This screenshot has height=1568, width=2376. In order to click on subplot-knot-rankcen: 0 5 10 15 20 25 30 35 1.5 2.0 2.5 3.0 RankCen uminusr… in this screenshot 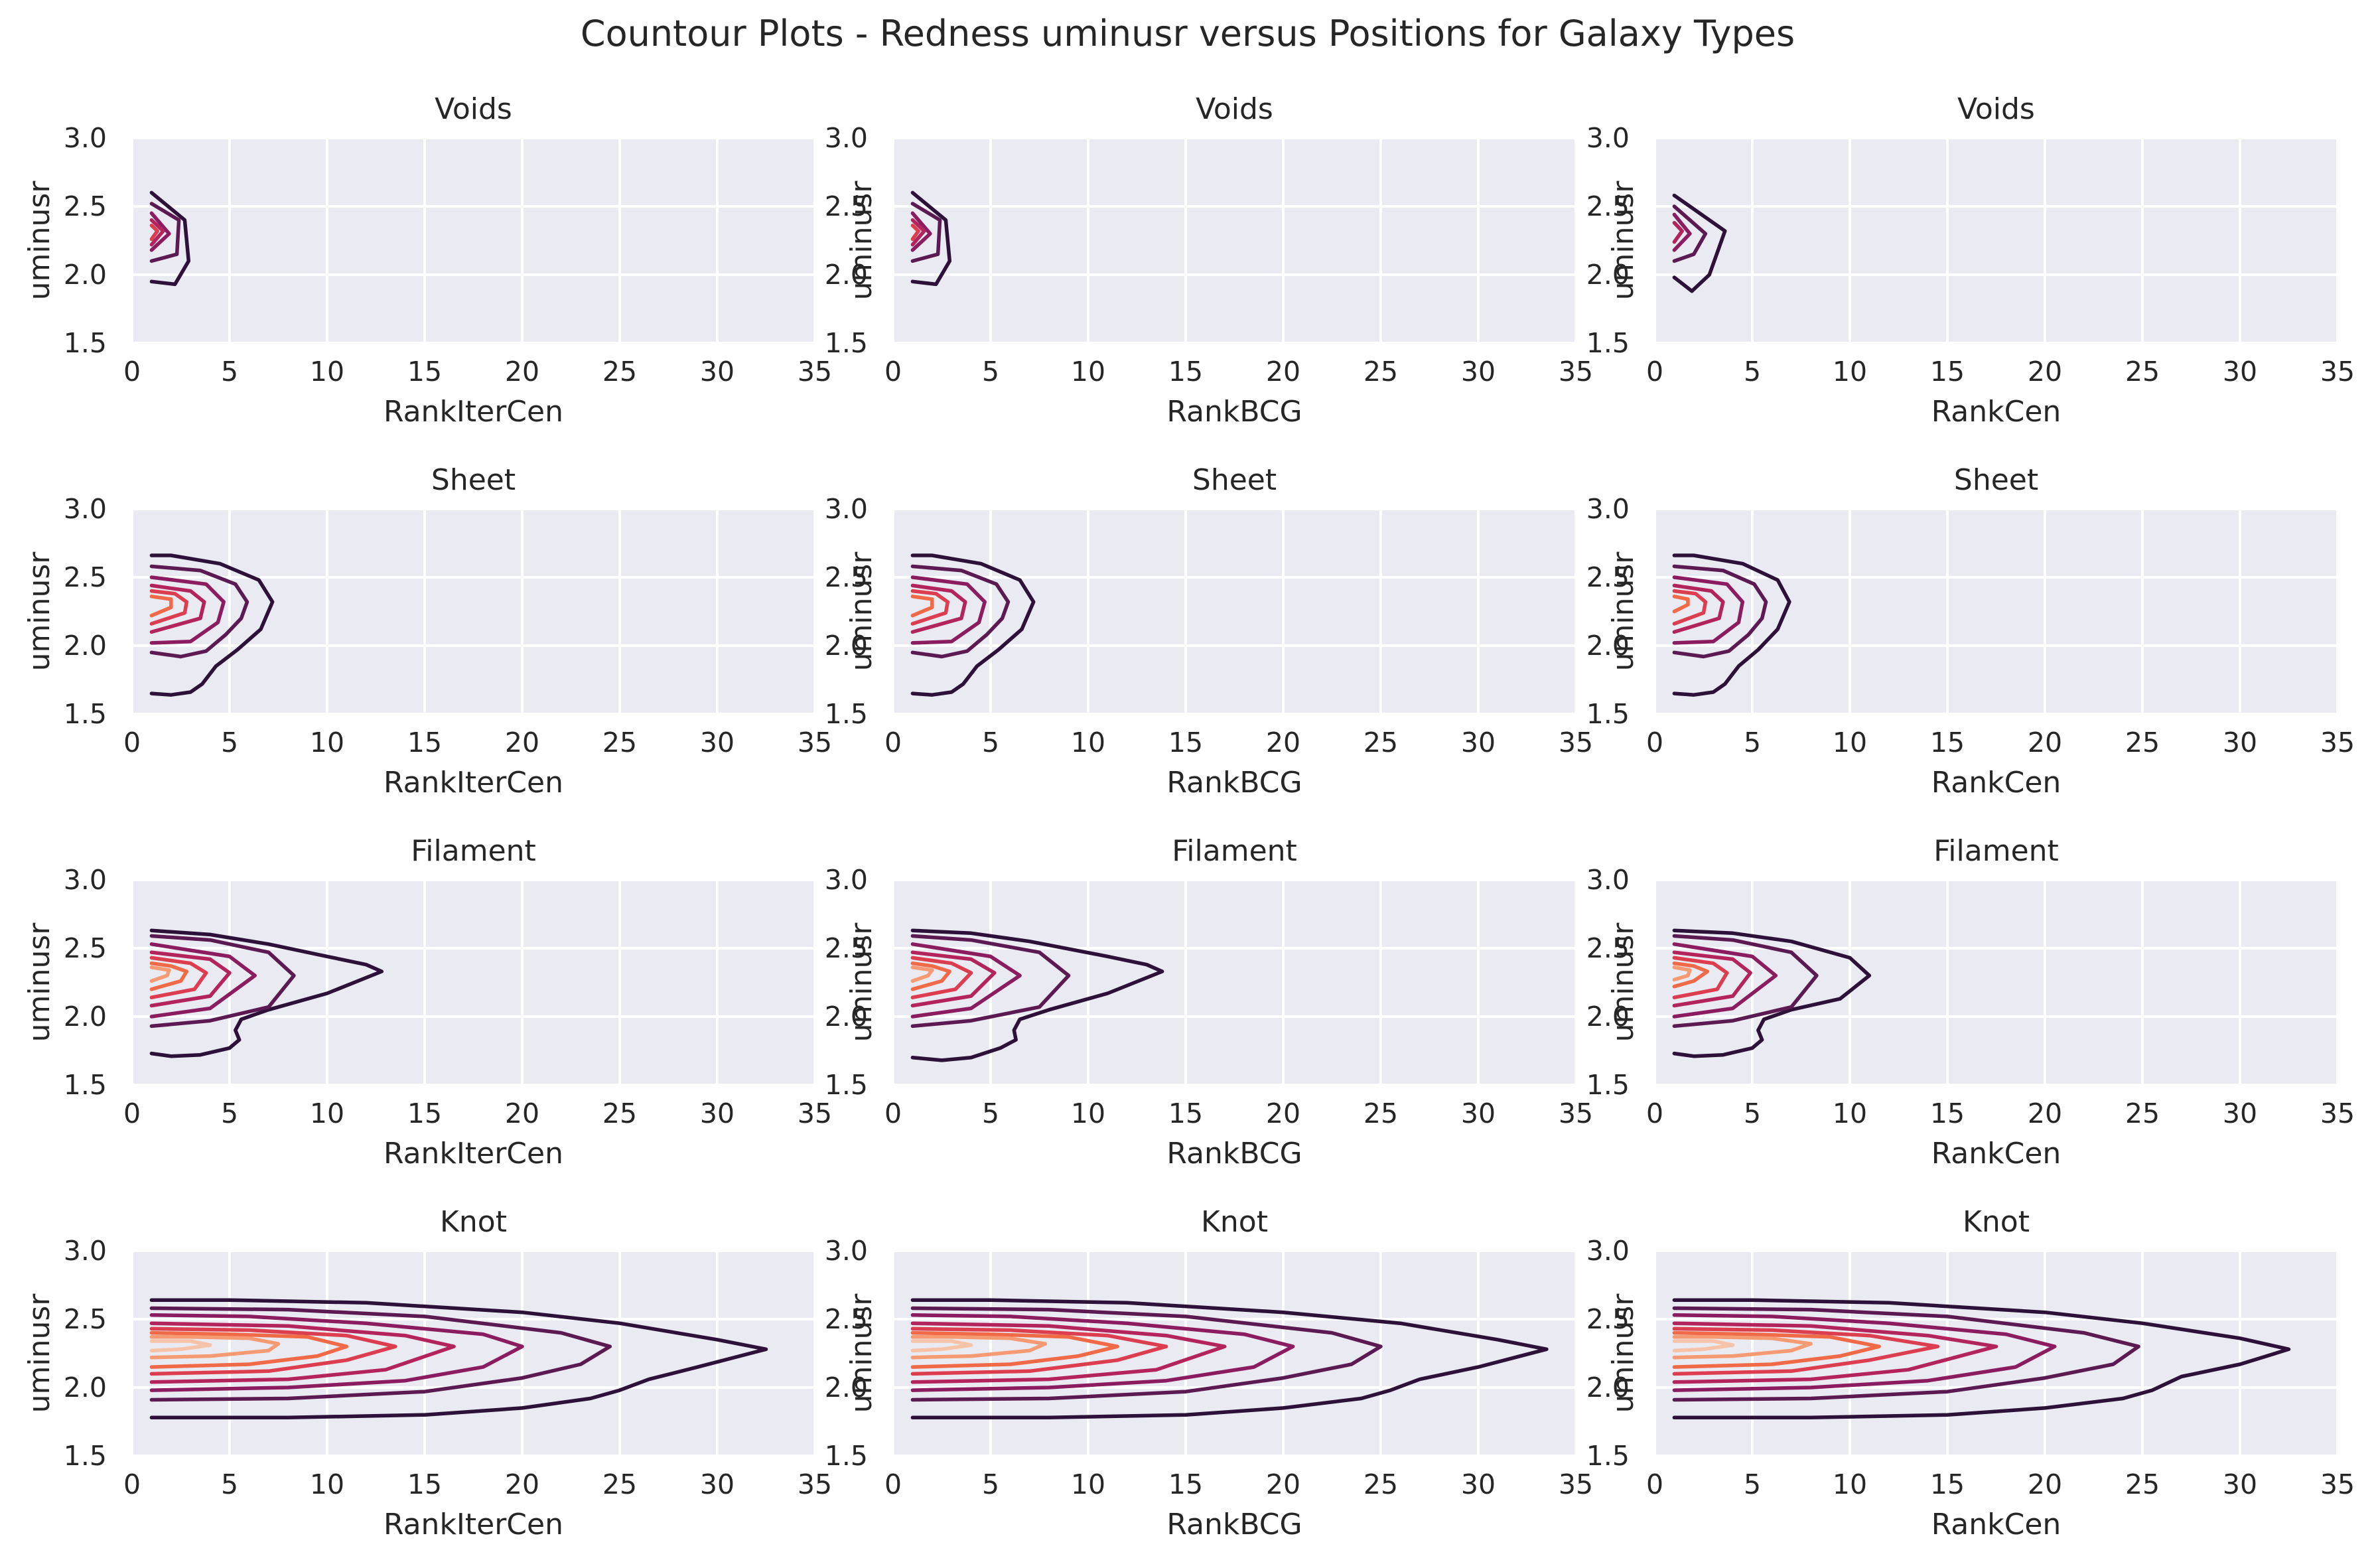, I will do `click(1970, 1373)`.